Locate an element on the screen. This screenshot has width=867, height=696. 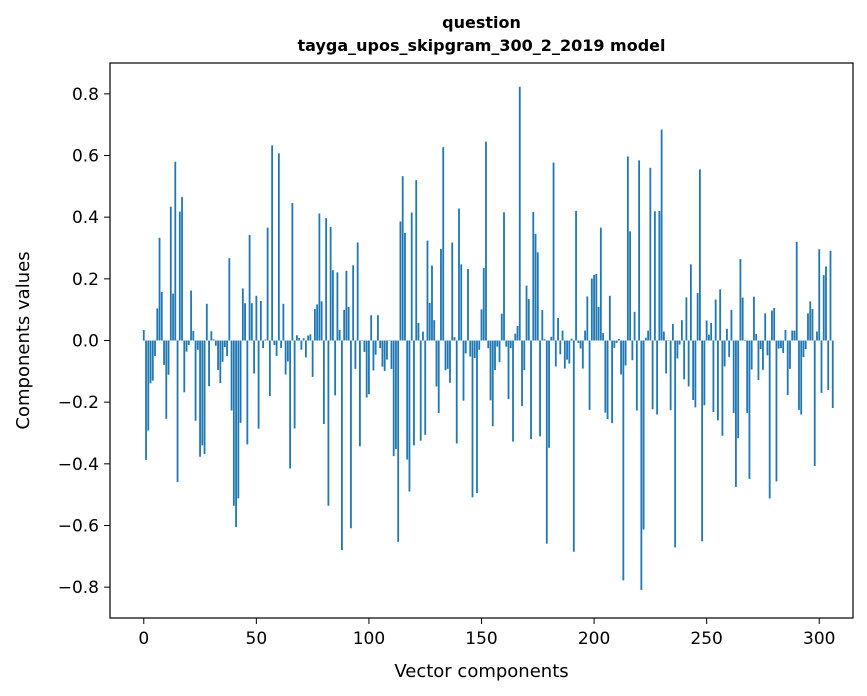
y-tick-label: −0.2 is located at coordinates (78, 403).